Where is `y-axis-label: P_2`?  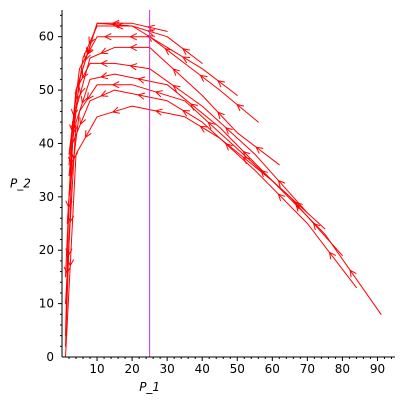
y-axis-label: P_2 is located at coordinates (20, 184).